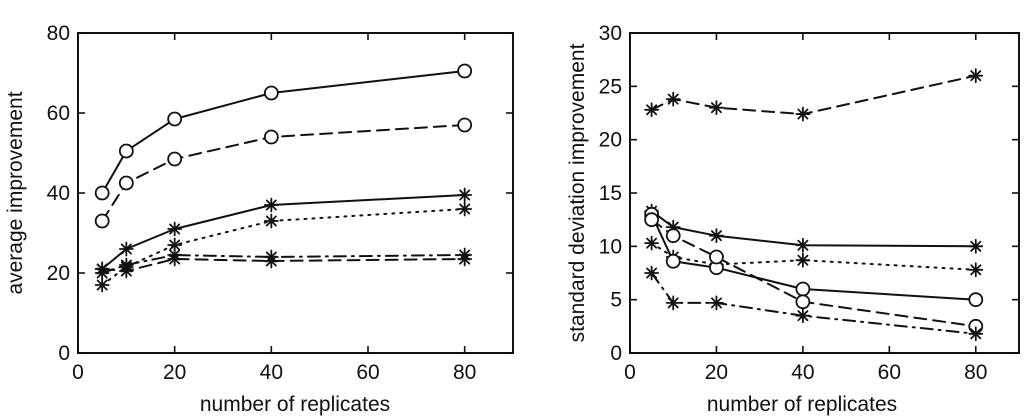  Describe the element at coordinates (610, 193) in the screenshot. I see `y-tick-label: 15` at that location.